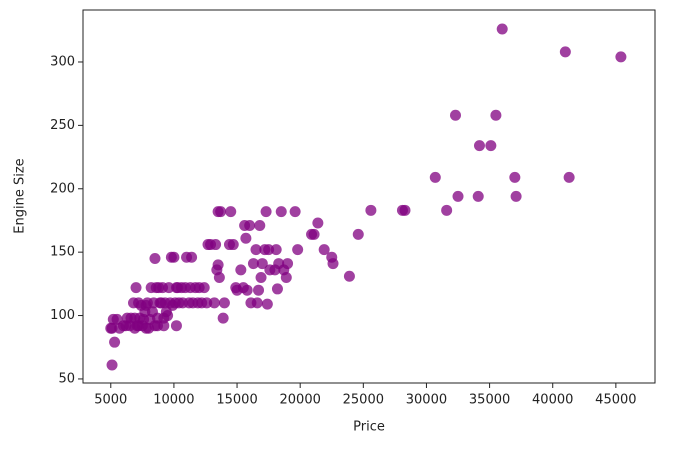 This screenshot has height=452, width=700. I want to click on x-tick-label: 20000, so click(300, 400).